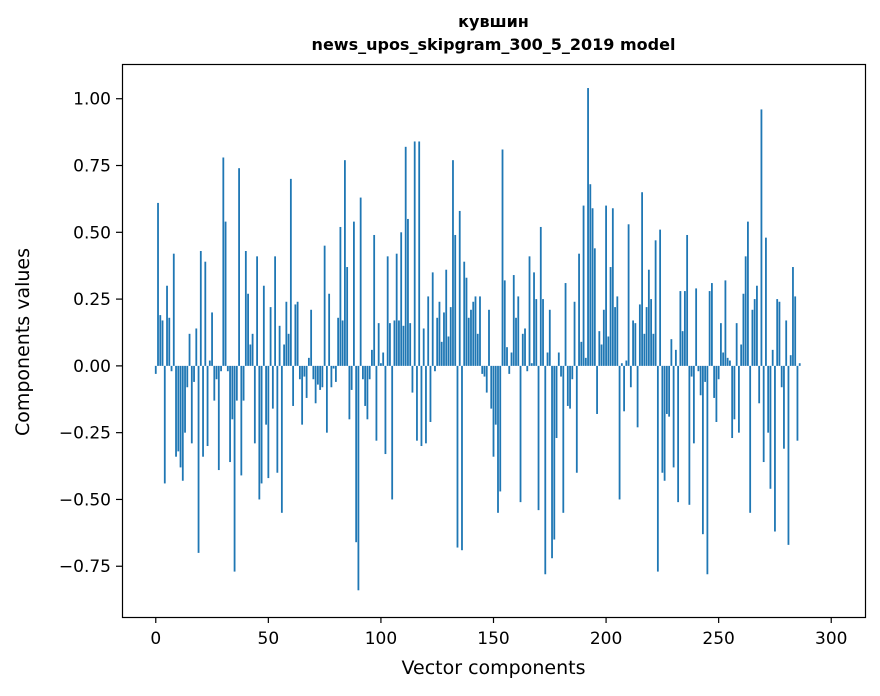 This screenshot has width=880, height=696. What do you see at coordinates (493, 639) in the screenshot?
I see `x-tick-label: 150` at bounding box center [493, 639].